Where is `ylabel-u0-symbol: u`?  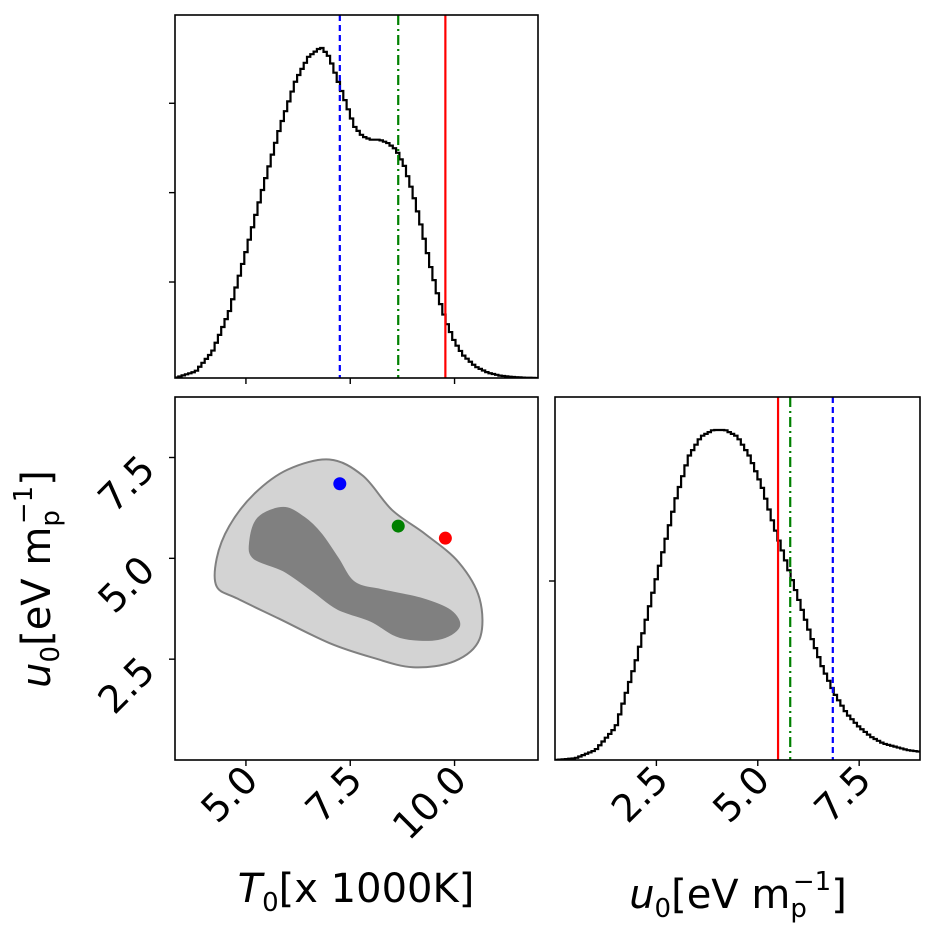
ylabel-u0-symbol: u is located at coordinates (37, 674).